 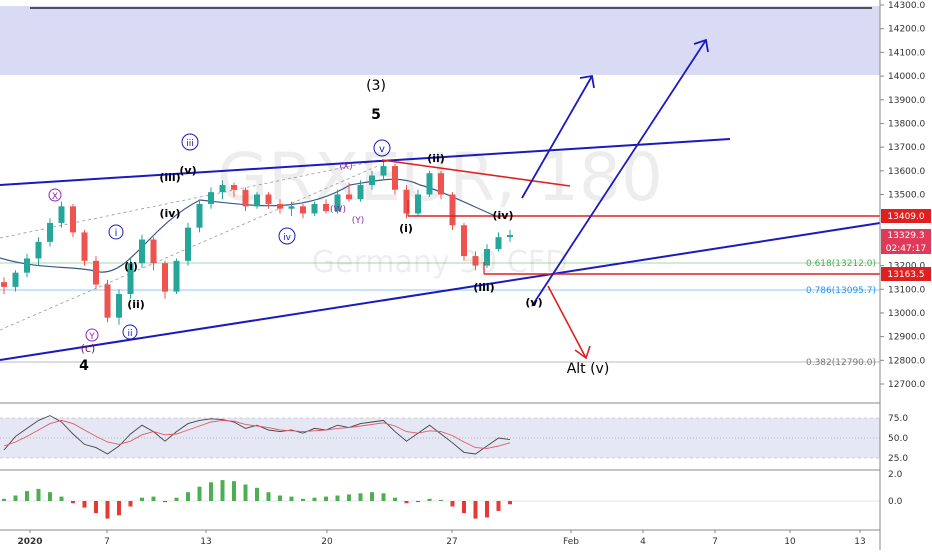 I want to click on price-tick-label: 13600.0, so click(x=906, y=172).